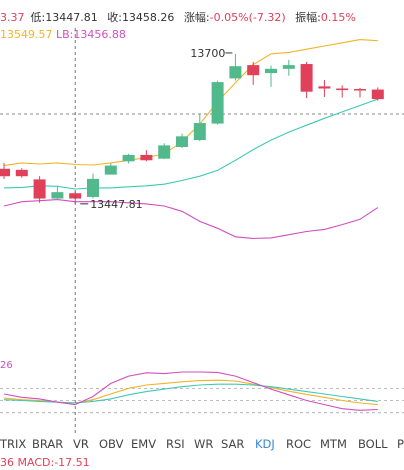 The height and width of the screenshot is (470, 404). Describe the element at coordinates (233, 444) in the screenshot. I see `tab-sar: SAR` at that location.